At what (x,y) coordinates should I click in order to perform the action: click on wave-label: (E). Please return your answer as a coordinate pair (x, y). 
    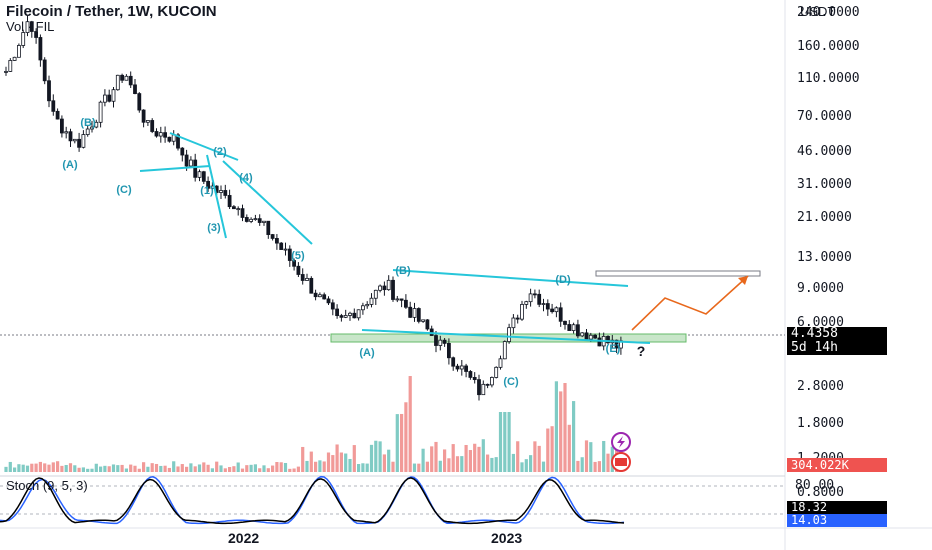
    Looking at the image, I should click on (613, 349).